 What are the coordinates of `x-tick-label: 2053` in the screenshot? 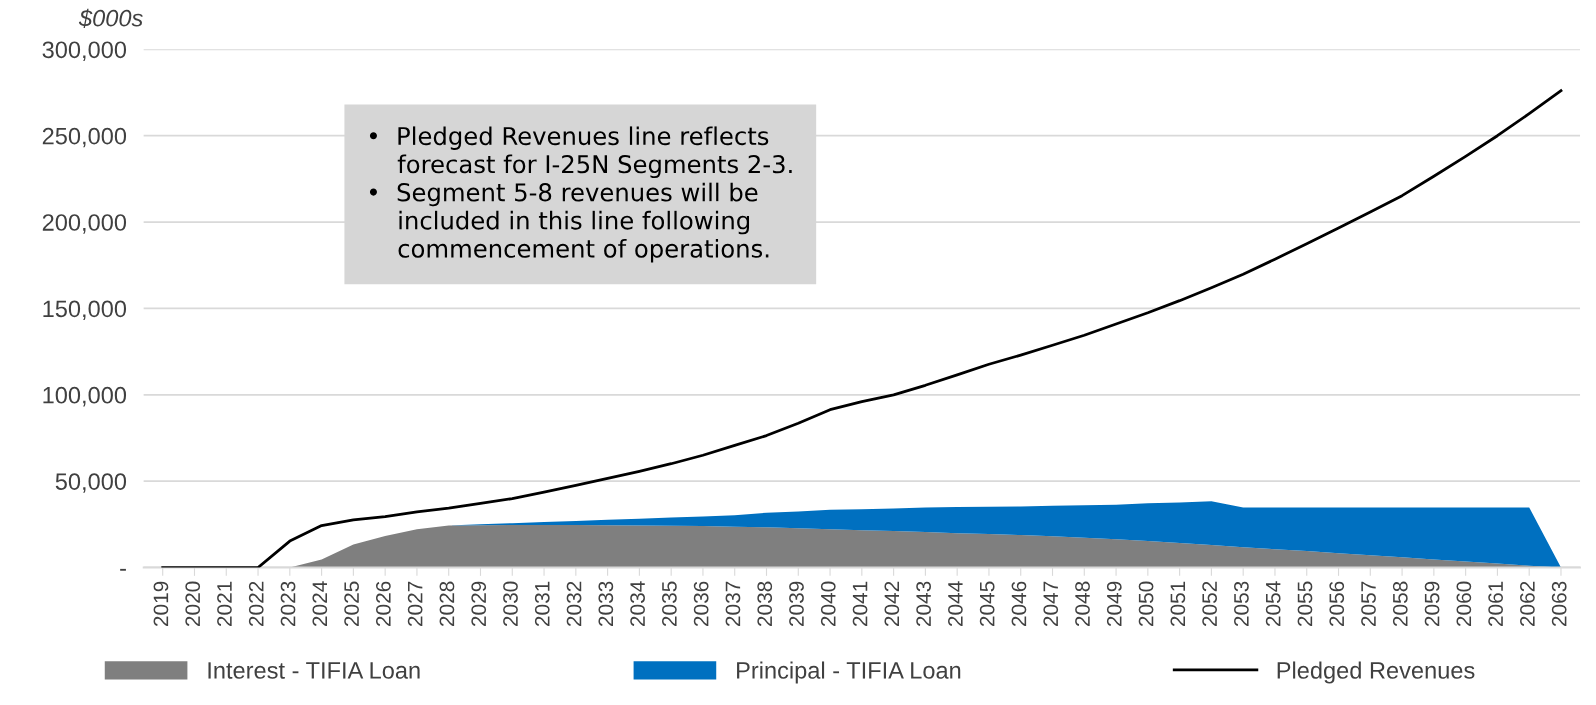 It's located at (1241, 604).